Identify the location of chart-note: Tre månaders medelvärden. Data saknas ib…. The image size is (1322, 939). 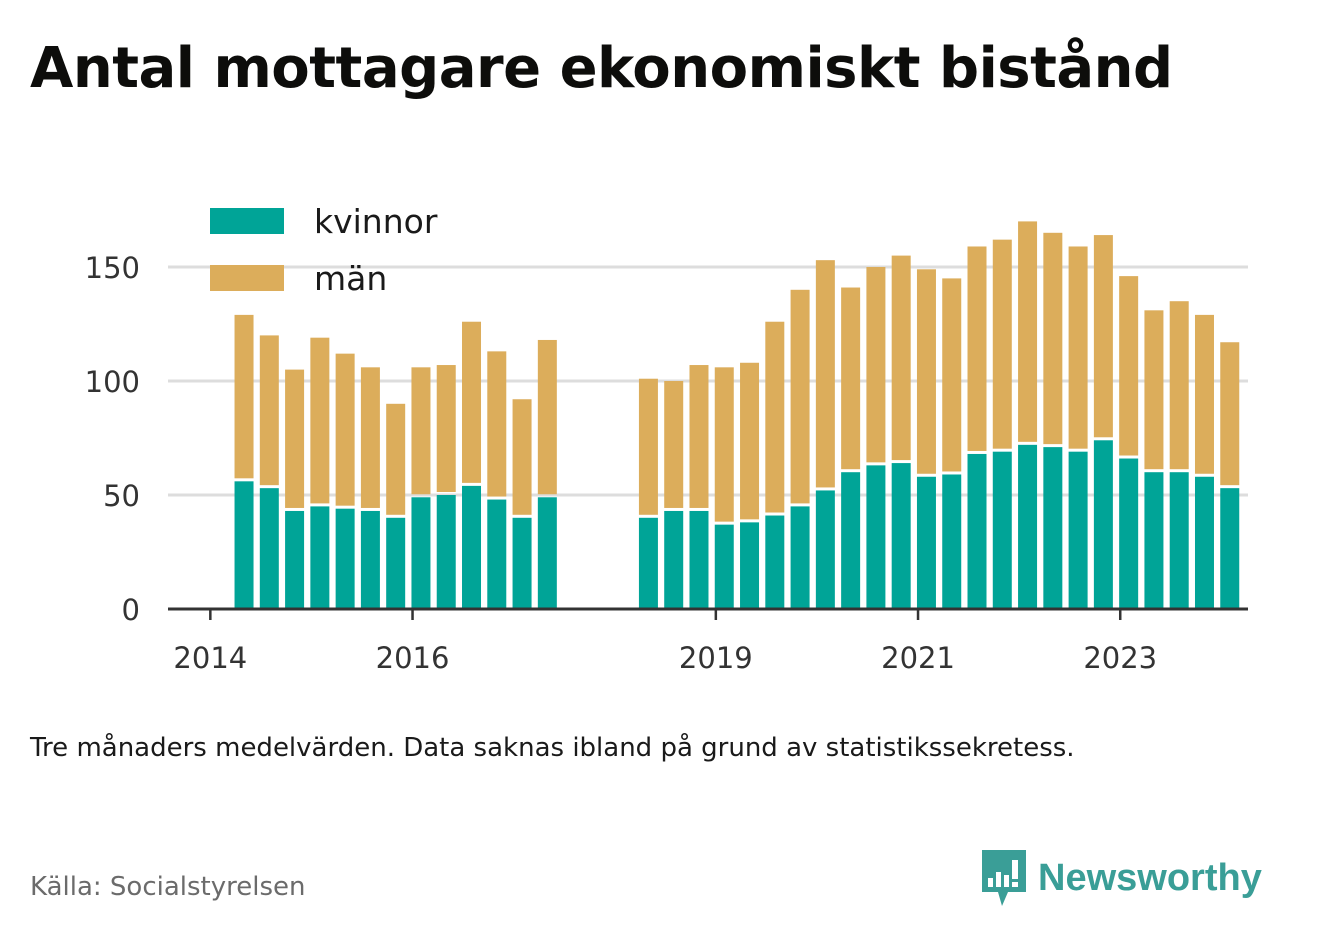
(552, 748).